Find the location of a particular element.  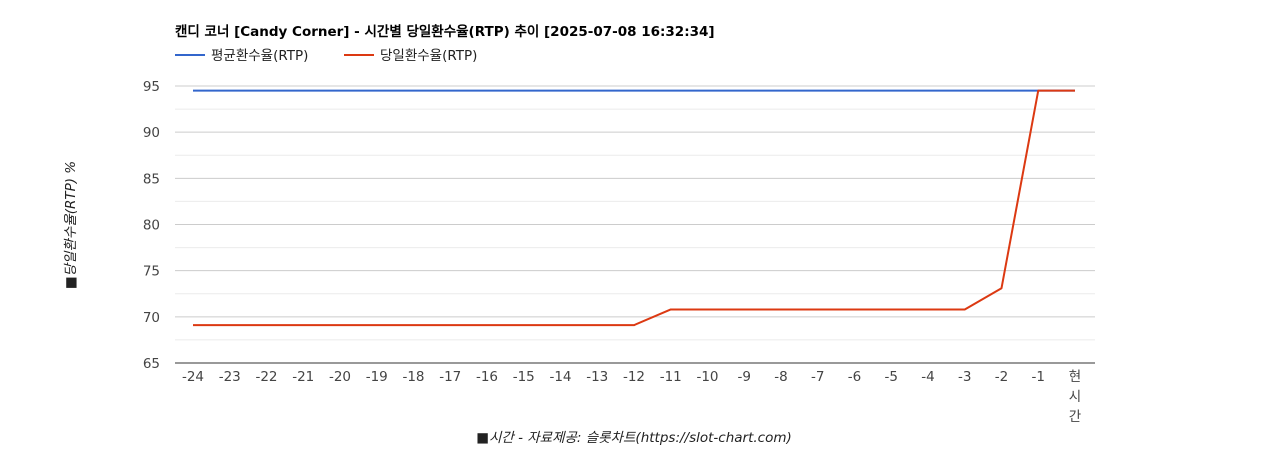

y-axis-title: ■당일환수율(RTP) % is located at coordinates (71, 225).